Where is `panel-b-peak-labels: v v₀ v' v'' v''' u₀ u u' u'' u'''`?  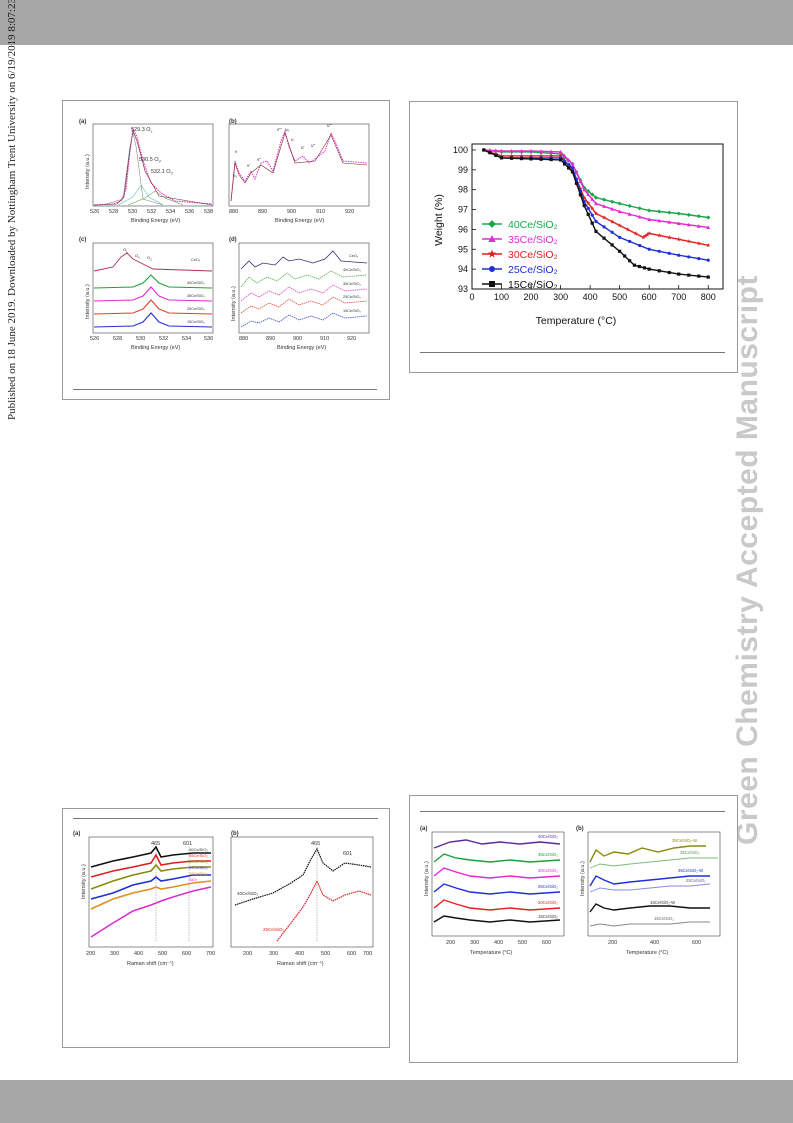 panel-b-peak-labels: v v₀ v' v'' v''' u₀ u u' u'' u''' is located at coordinates (282, 150).